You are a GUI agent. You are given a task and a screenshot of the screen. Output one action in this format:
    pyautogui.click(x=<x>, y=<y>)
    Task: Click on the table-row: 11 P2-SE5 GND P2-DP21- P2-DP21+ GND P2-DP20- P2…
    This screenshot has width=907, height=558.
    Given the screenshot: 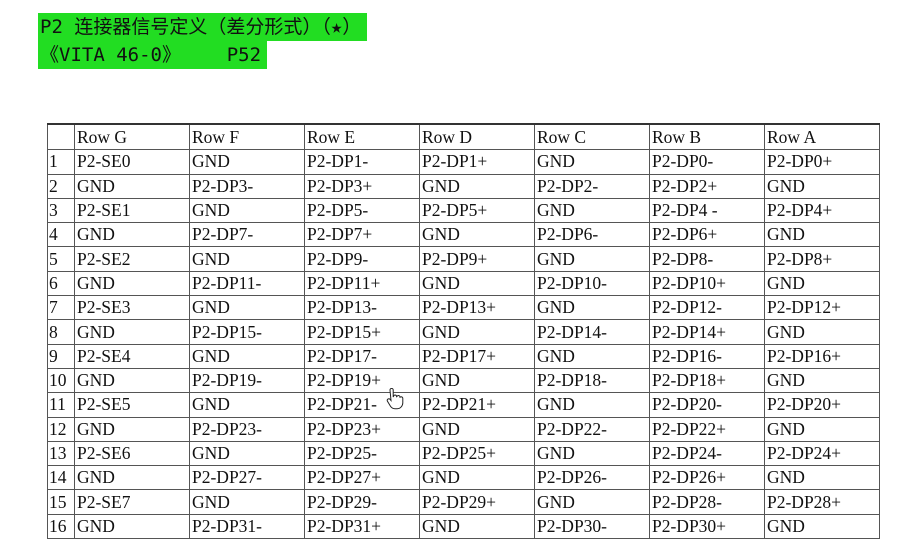 What is the action you would take?
    pyautogui.click(x=463, y=405)
    